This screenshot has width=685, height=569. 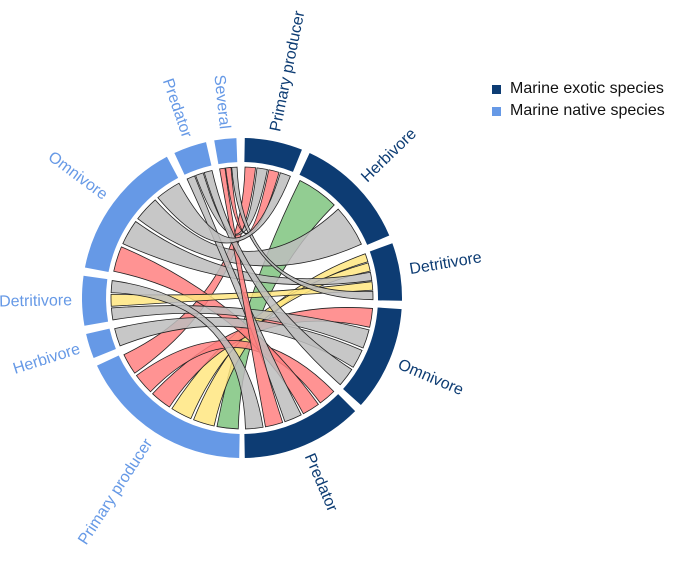 I want to click on arc-ex_omn, so click(x=372, y=356).